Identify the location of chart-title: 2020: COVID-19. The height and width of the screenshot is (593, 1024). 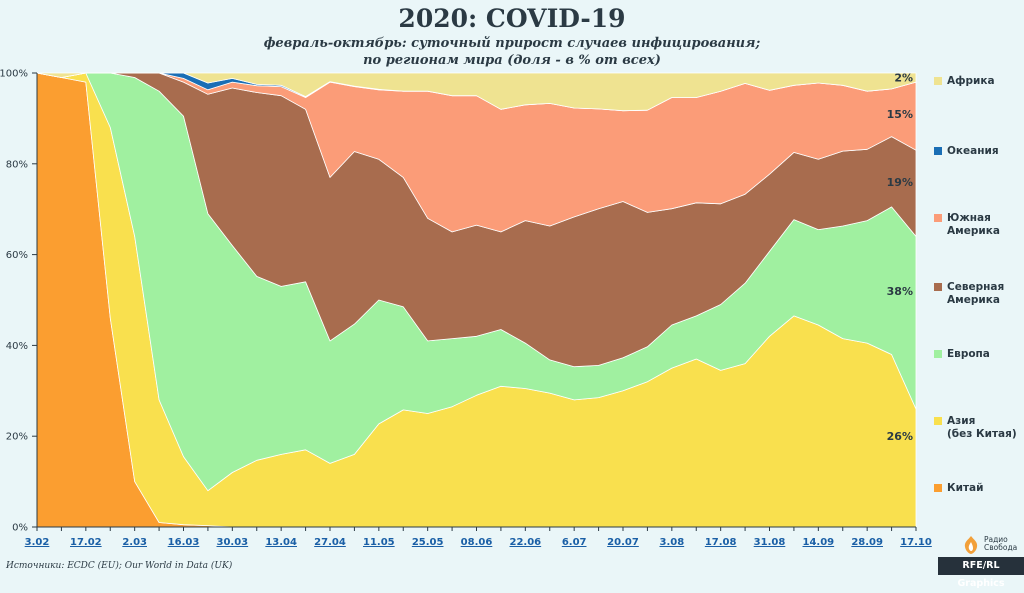
(512, 18).